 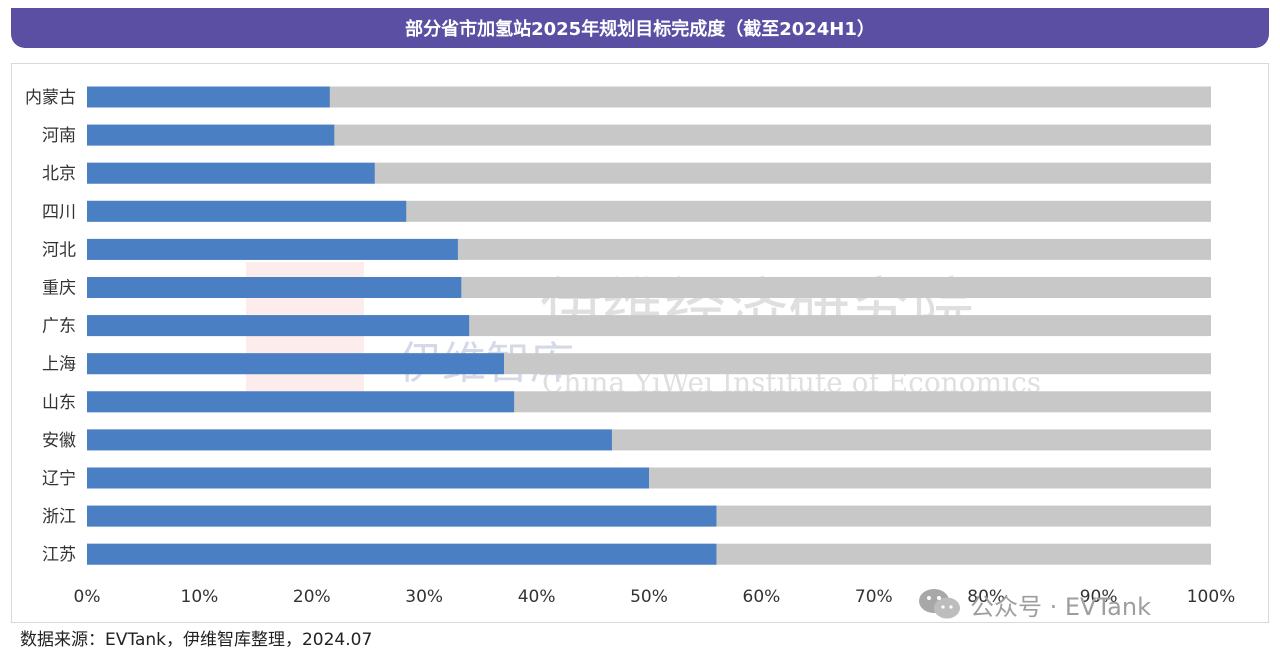 What do you see at coordinates (59, 365) in the screenshot?
I see `category-label: 上海` at bounding box center [59, 365].